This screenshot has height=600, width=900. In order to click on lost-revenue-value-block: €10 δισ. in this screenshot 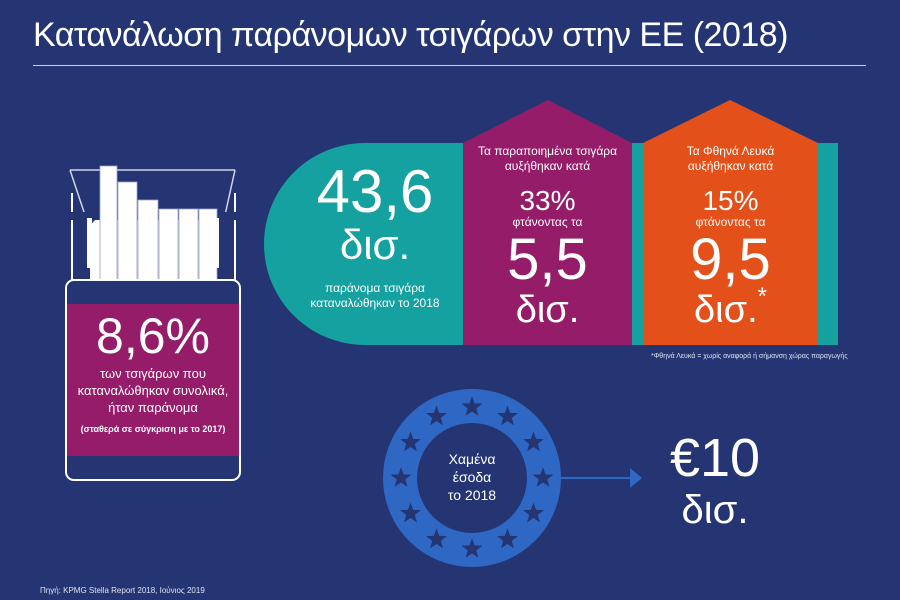, I will do `click(715, 480)`.